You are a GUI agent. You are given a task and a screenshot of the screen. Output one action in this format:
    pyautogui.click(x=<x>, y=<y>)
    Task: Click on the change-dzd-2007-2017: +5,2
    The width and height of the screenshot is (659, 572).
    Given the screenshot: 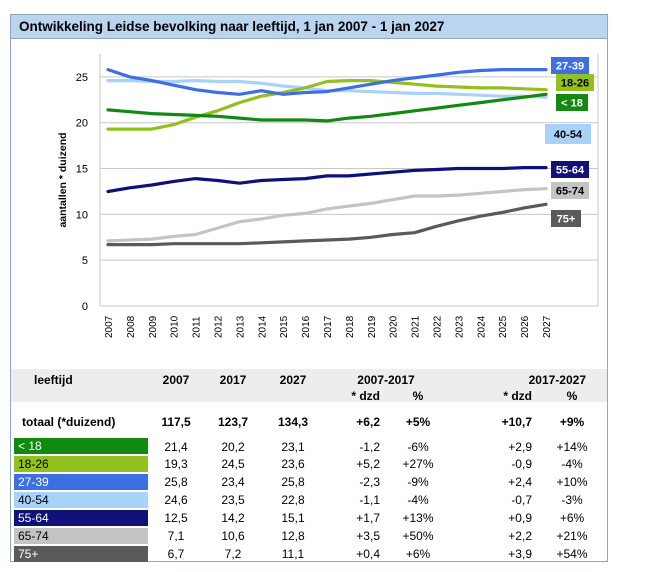 What is the action you would take?
    pyautogui.click(x=368, y=464)
    